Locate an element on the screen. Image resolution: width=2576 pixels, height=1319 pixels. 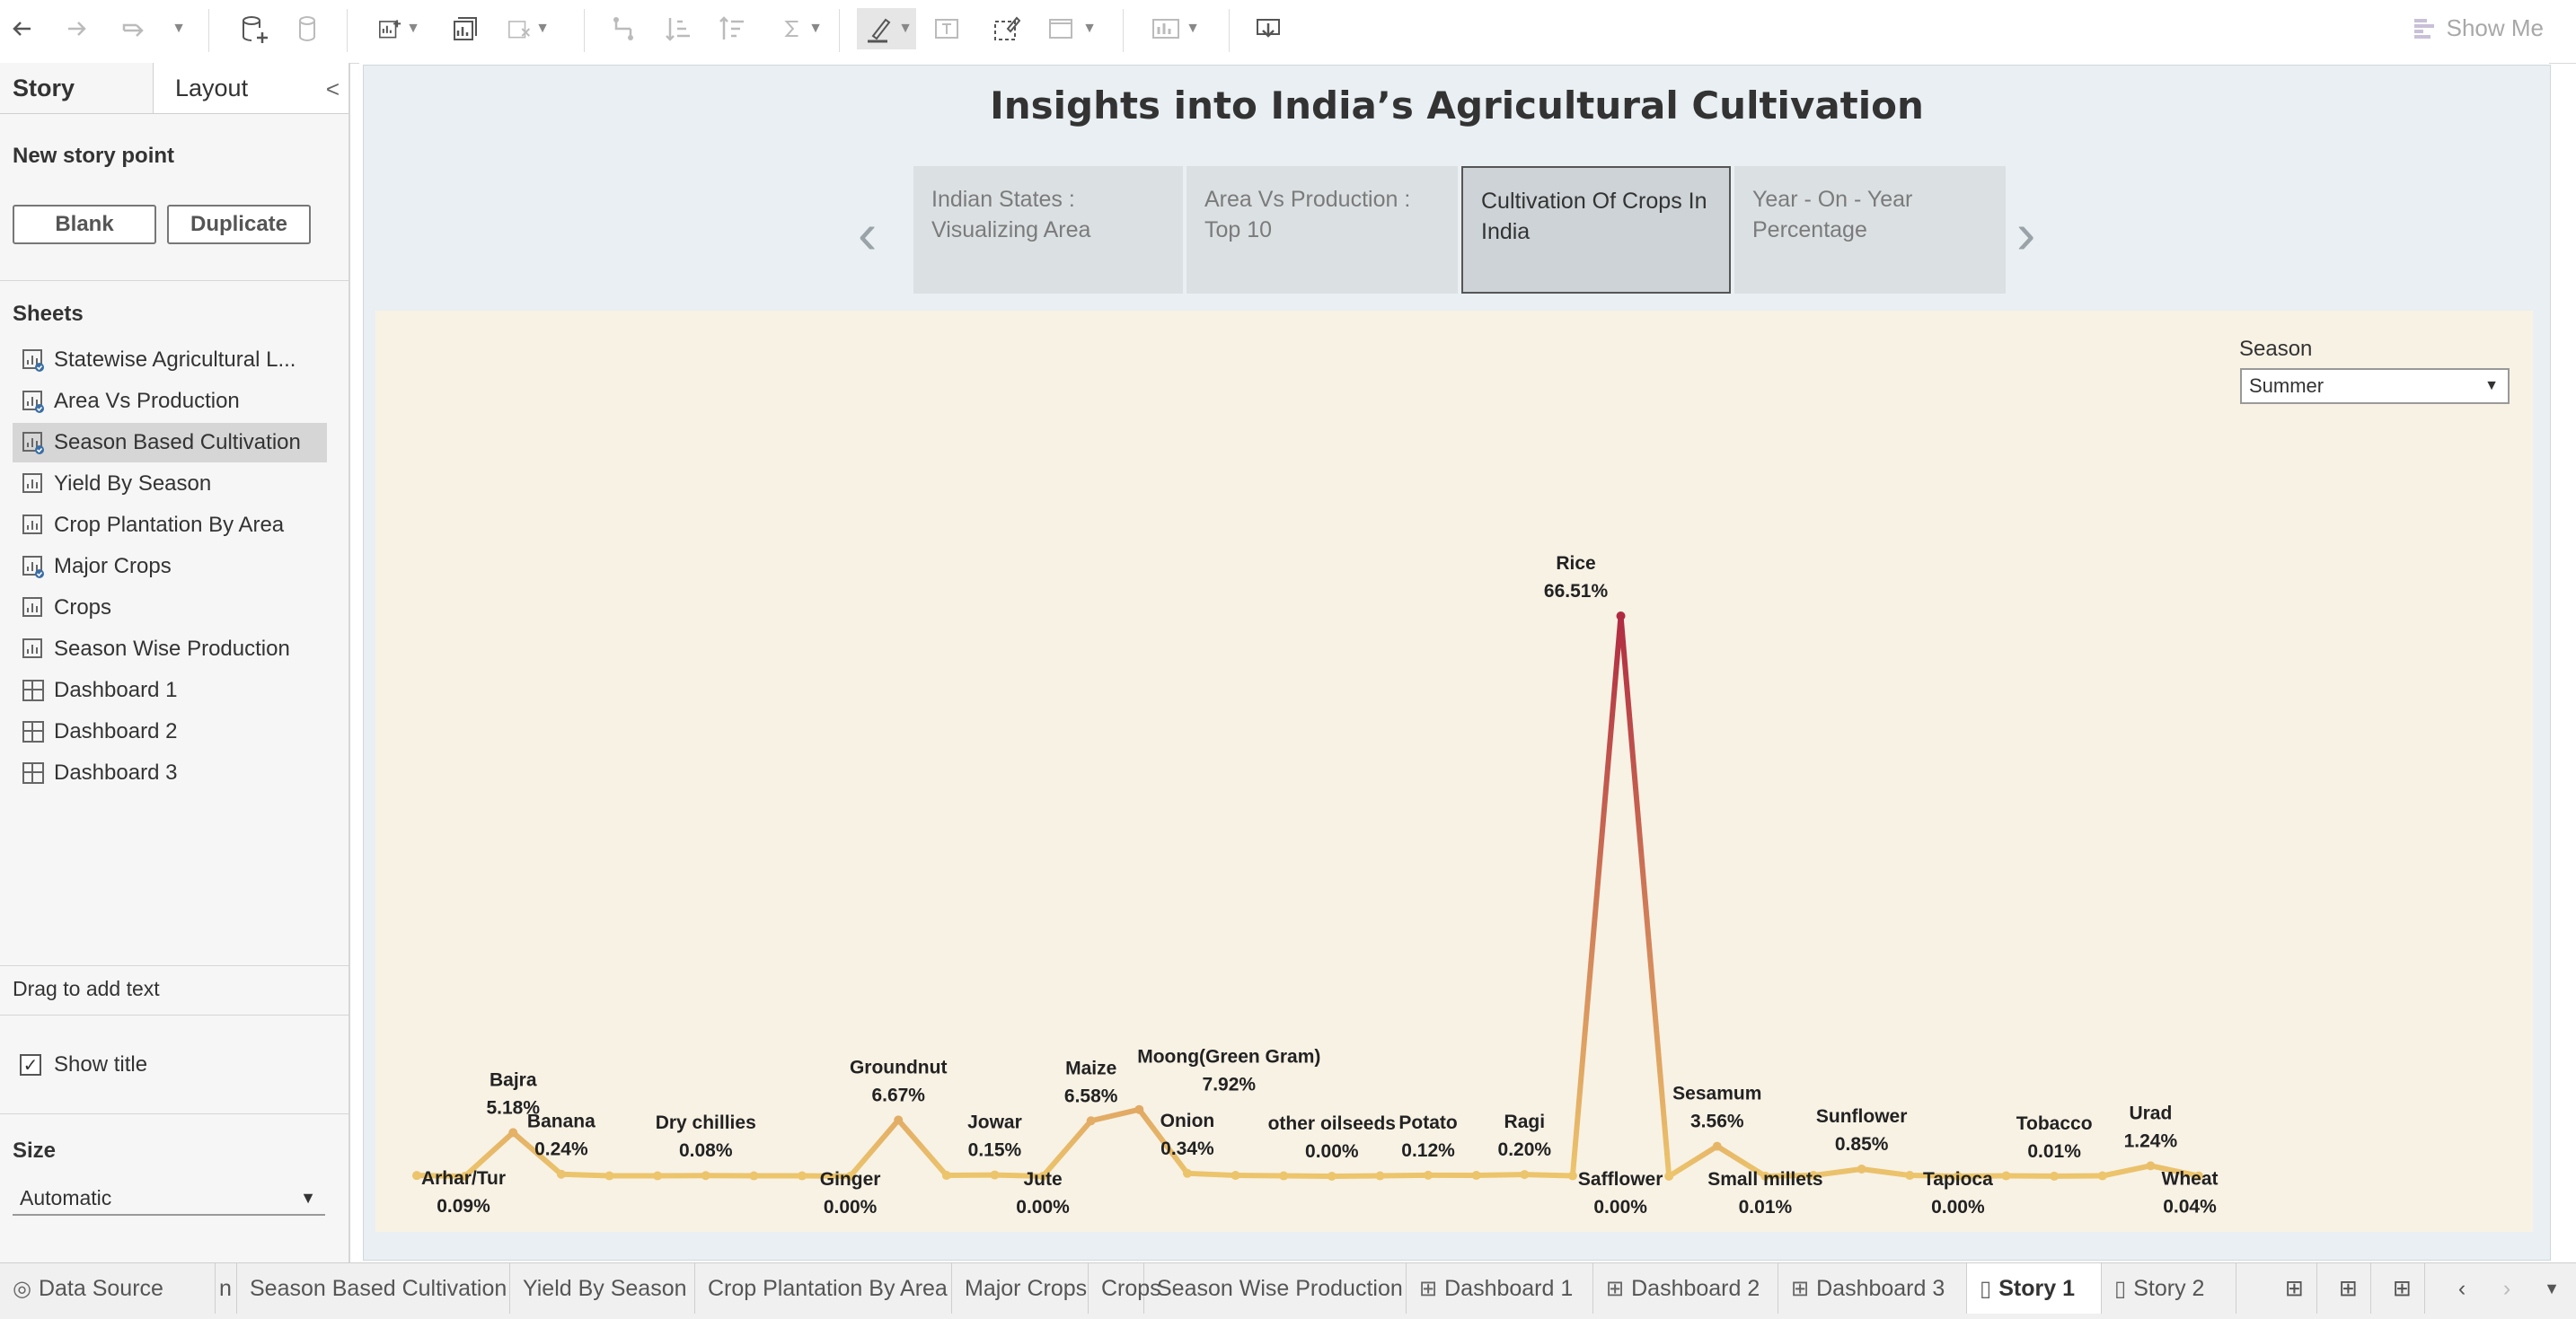
sheet-tab: ▯Story 1 is located at coordinates (2034, 1288).